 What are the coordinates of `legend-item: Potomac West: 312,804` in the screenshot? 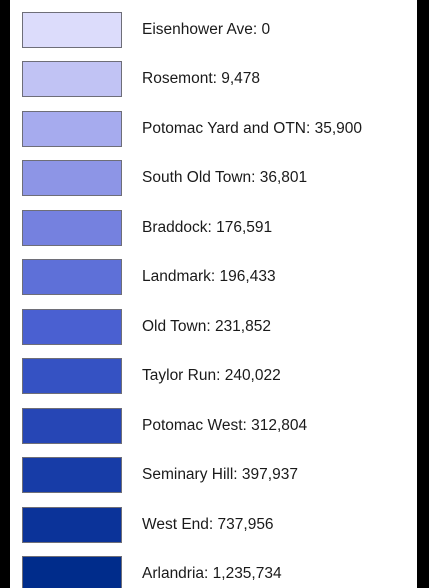 It's located at (219, 426).